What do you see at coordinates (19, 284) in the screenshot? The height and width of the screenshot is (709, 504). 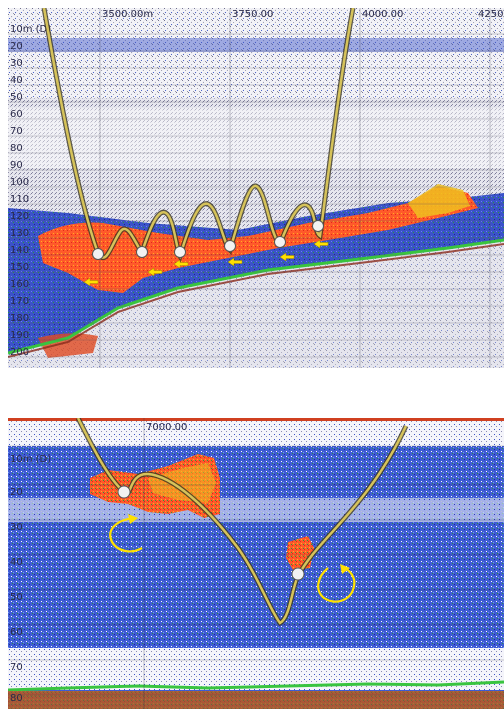 I see `depth-label: 160` at bounding box center [19, 284].